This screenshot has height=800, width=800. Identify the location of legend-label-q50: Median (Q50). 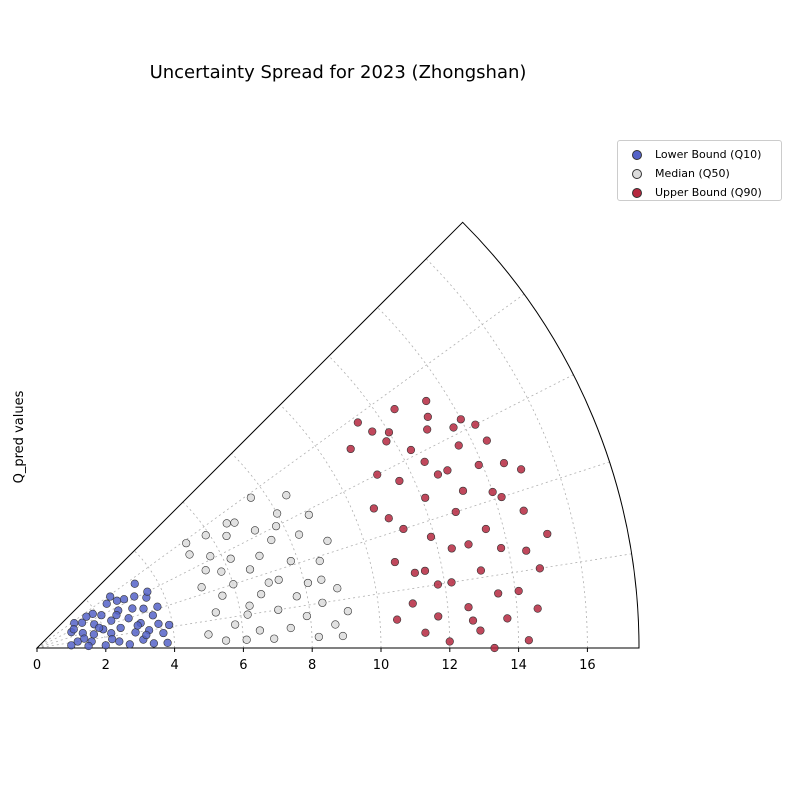
(692, 173).